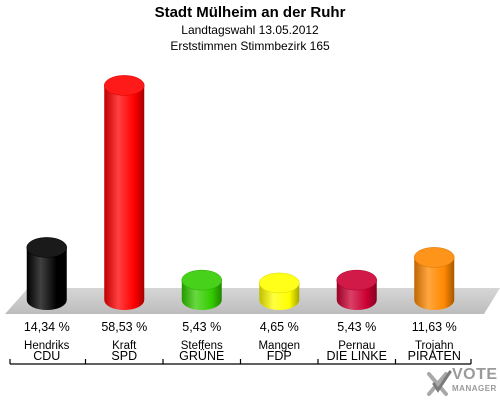  Describe the element at coordinates (124, 327) in the screenshot. I see `value-label: 58,53 %` at that location.